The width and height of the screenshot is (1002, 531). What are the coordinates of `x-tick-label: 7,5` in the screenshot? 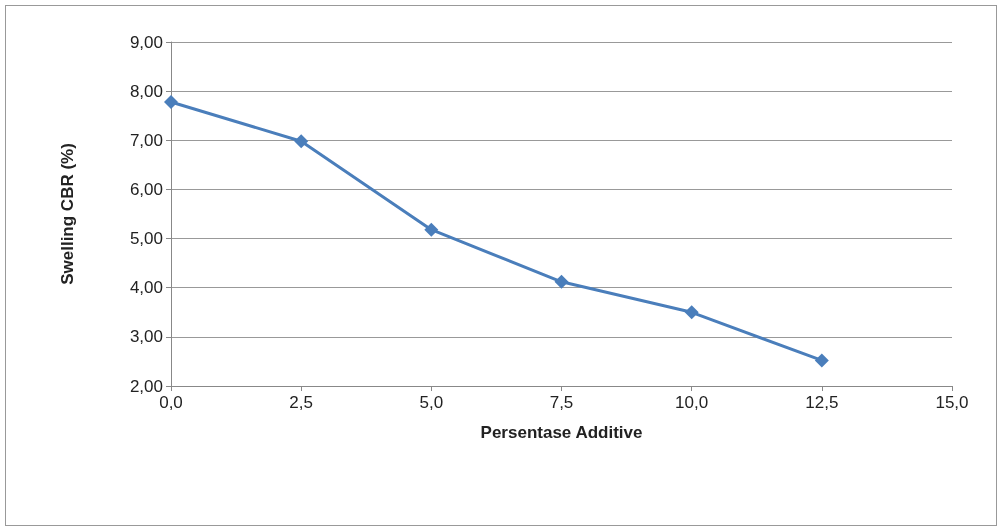 It's located at (561, 402).